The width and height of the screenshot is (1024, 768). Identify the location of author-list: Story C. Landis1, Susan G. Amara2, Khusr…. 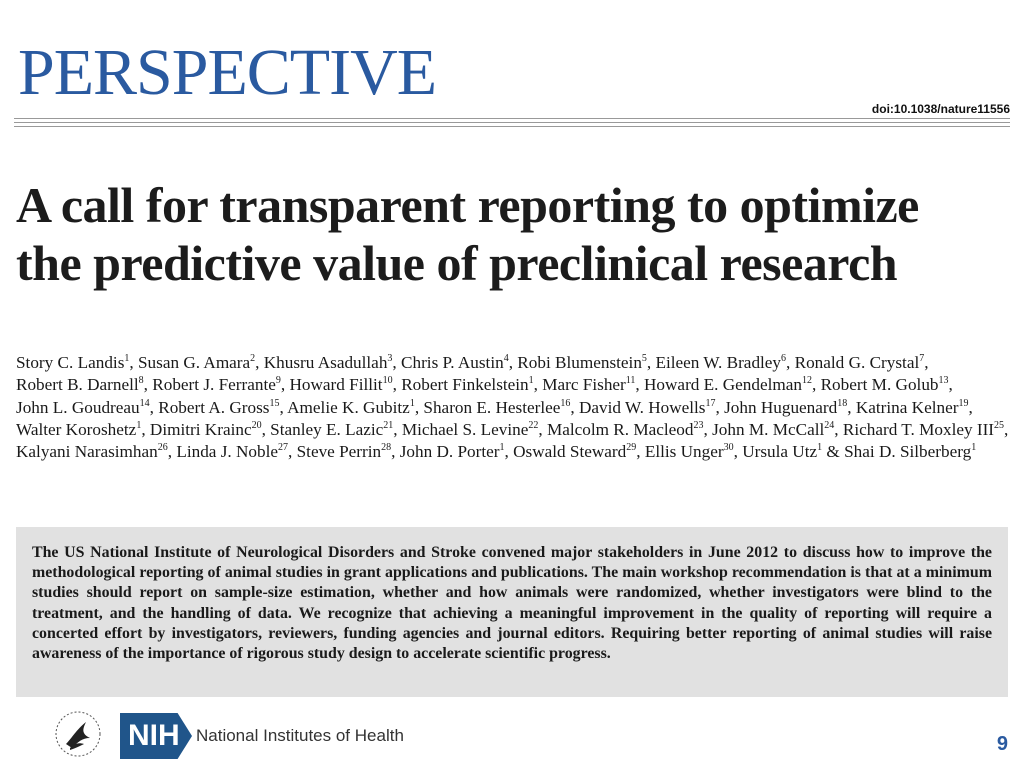
(512, 407).